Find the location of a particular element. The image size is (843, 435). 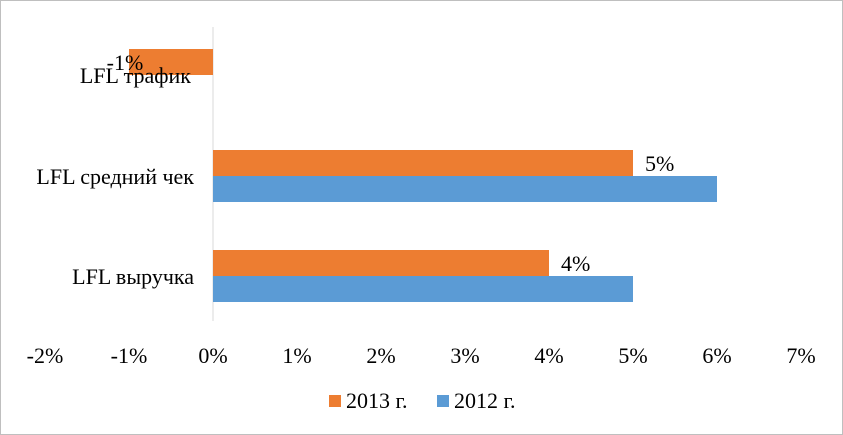

x-tick-label-5: 3% is located at coordinates (464, 355).